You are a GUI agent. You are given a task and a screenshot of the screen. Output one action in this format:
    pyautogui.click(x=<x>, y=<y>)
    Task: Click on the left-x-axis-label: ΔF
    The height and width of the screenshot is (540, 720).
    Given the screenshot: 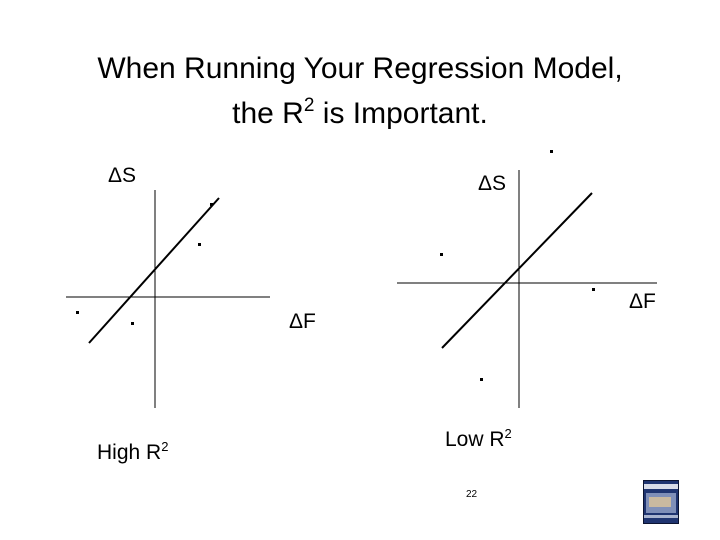 What is the action you would take?
    pyautogui.click(x=302, y=321)
    